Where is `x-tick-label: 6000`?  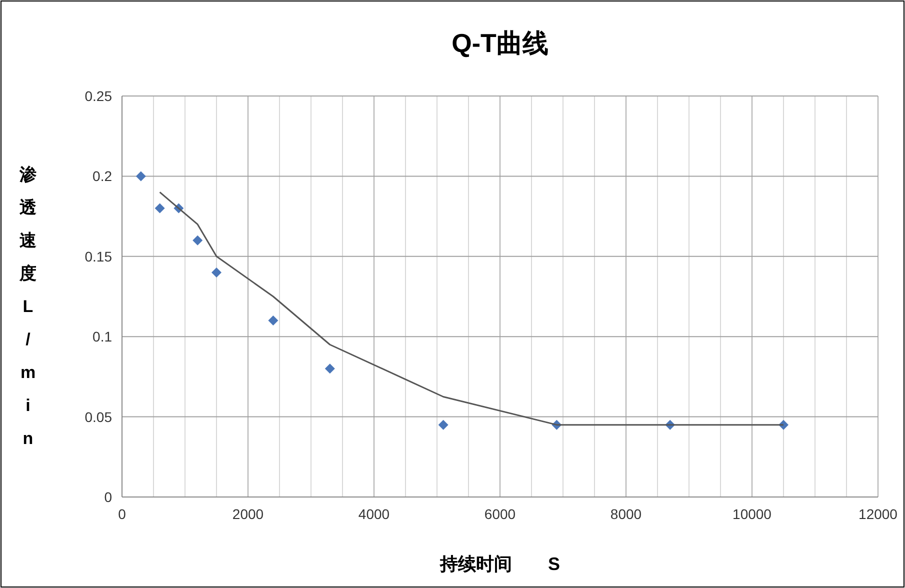
x-tick-label: 6000 is located at coordinates (500, 514).